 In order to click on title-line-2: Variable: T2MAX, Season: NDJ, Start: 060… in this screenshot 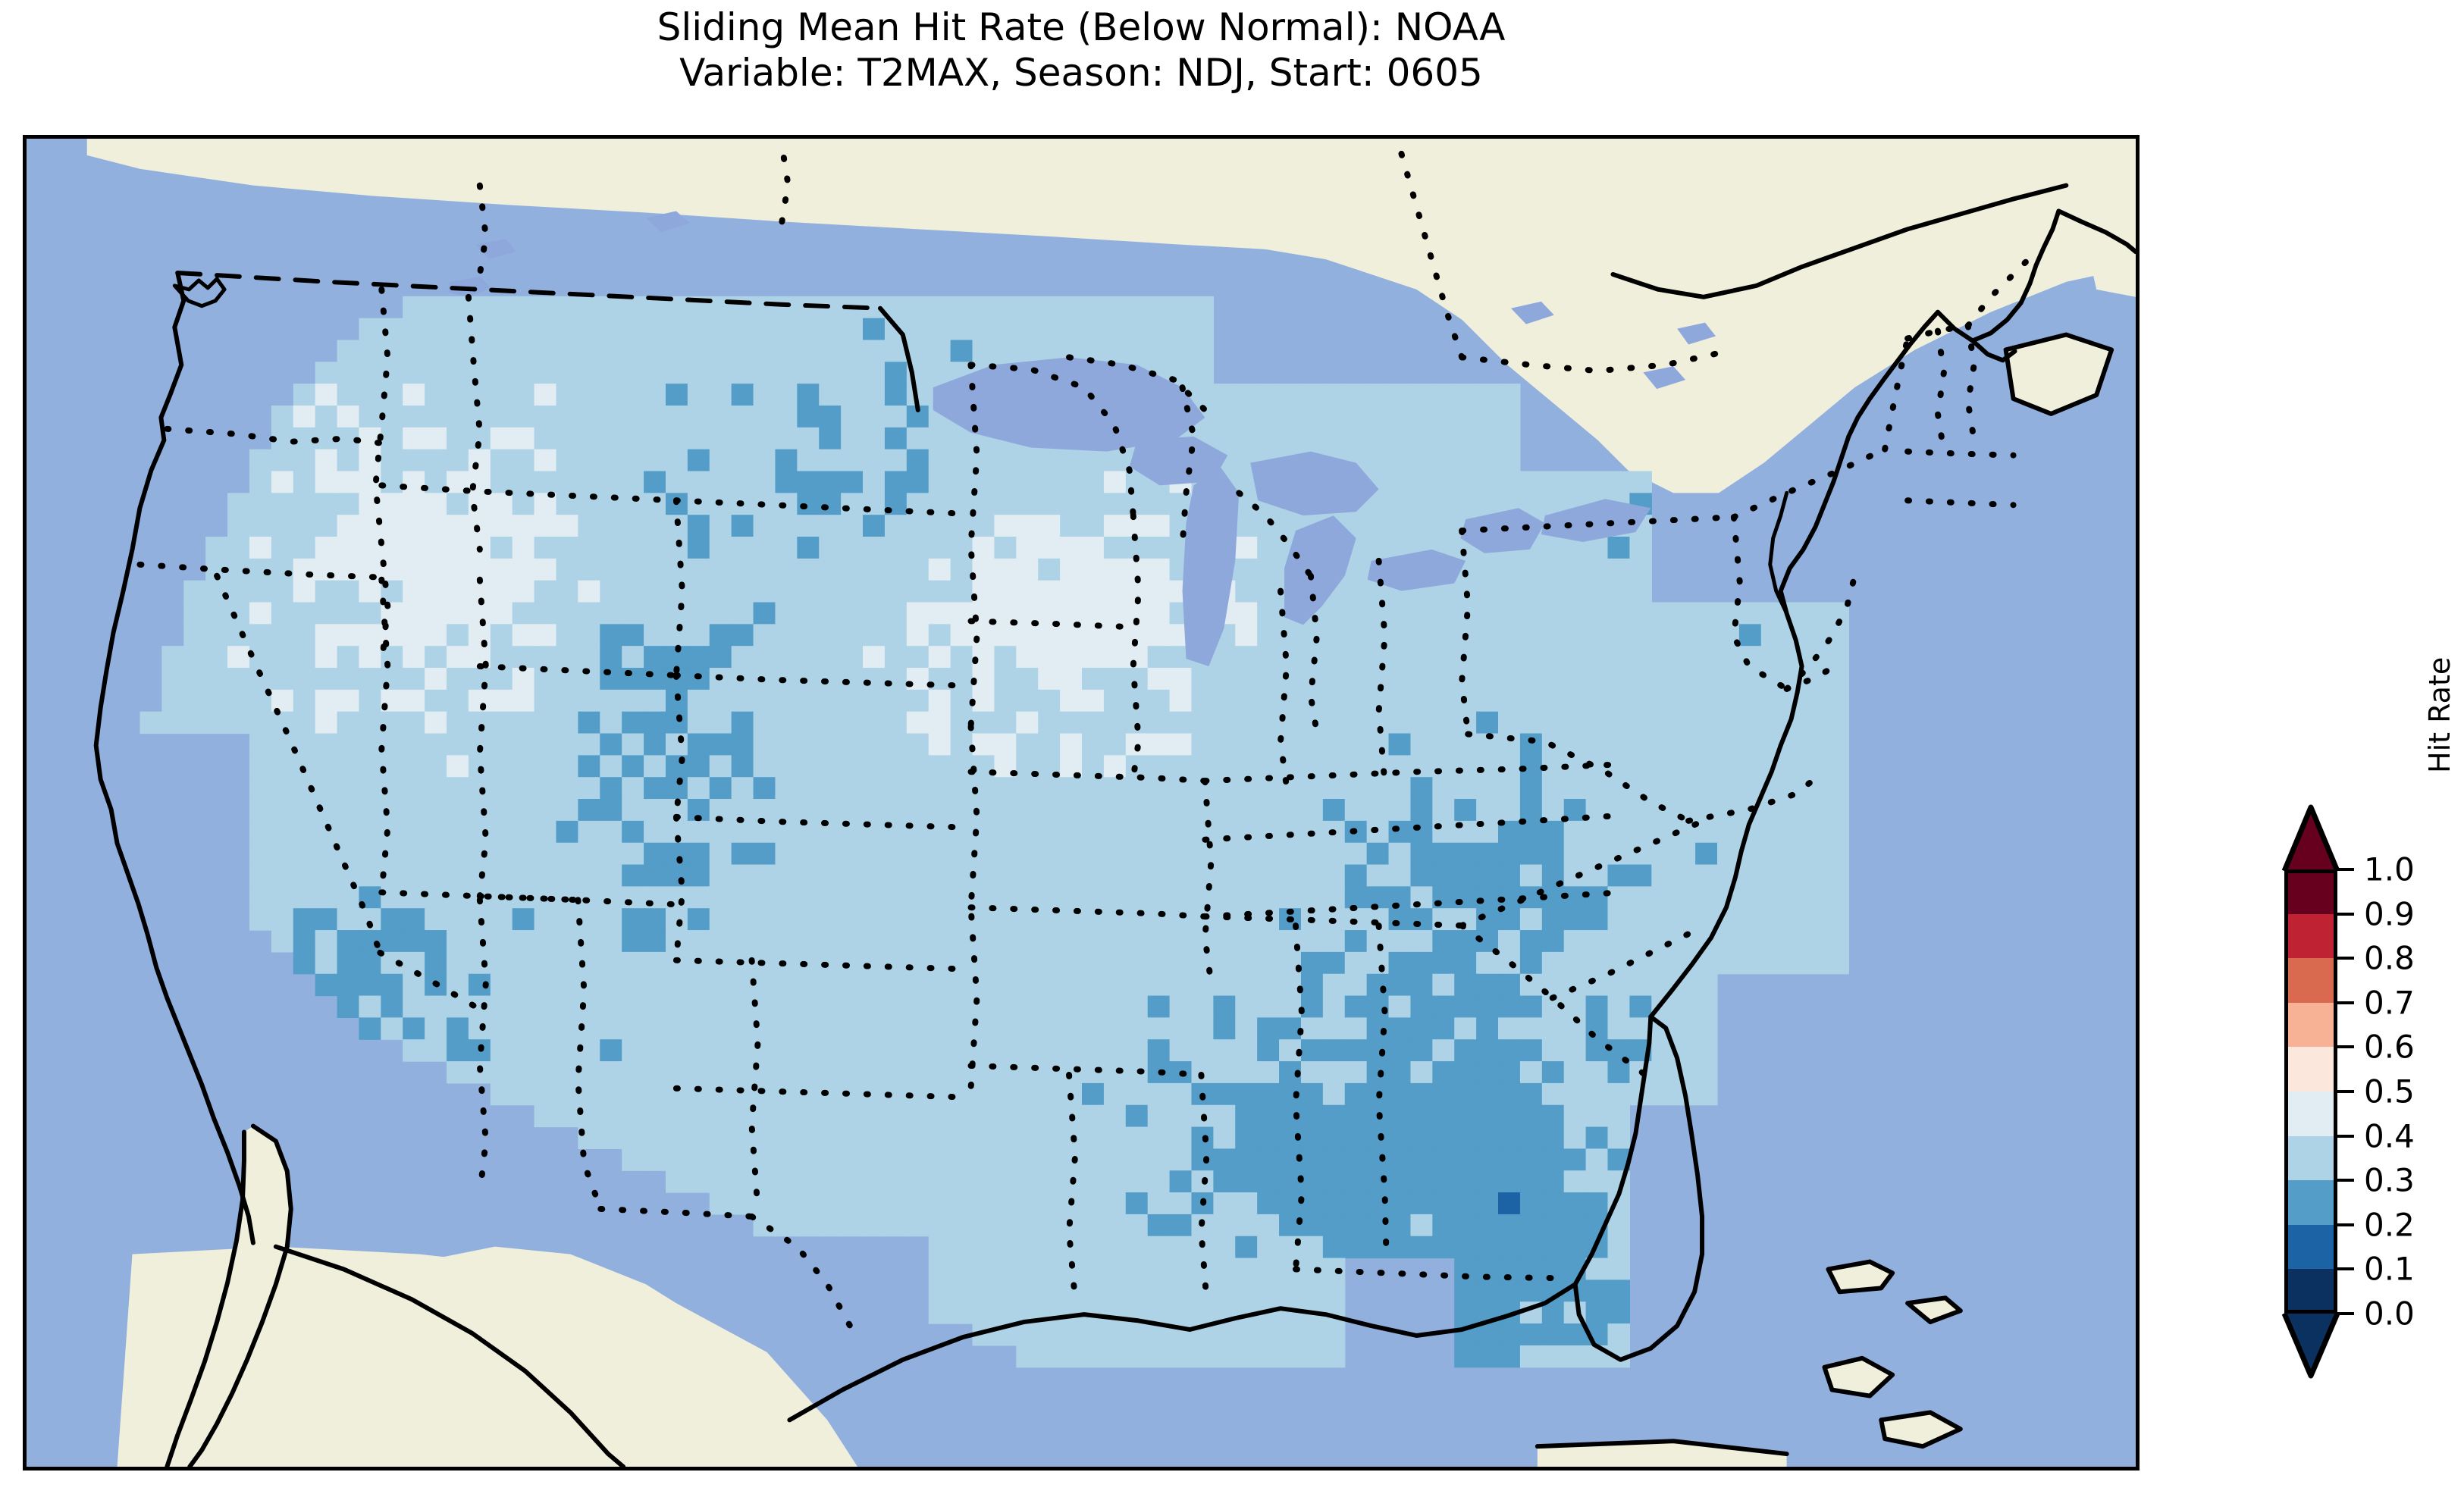, I will do `click(1081, 73)`.